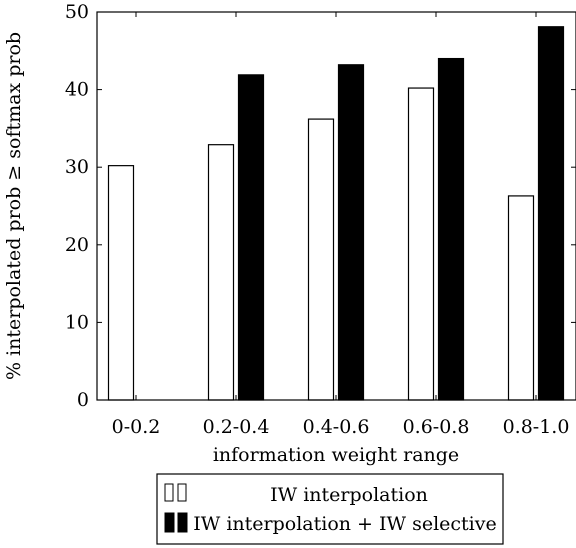 The height and width of the screenshot is (548, 576). I want to click on x-axis-label: information weight range, so click(336, 455).